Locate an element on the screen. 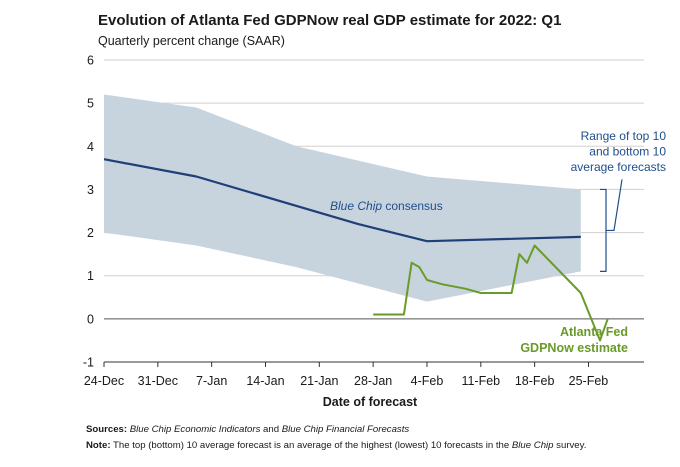 The height and width of the screenshot is (467, 680). x-tick-label-21-Jan: 21-Jan is located at coordinates (319, 381).